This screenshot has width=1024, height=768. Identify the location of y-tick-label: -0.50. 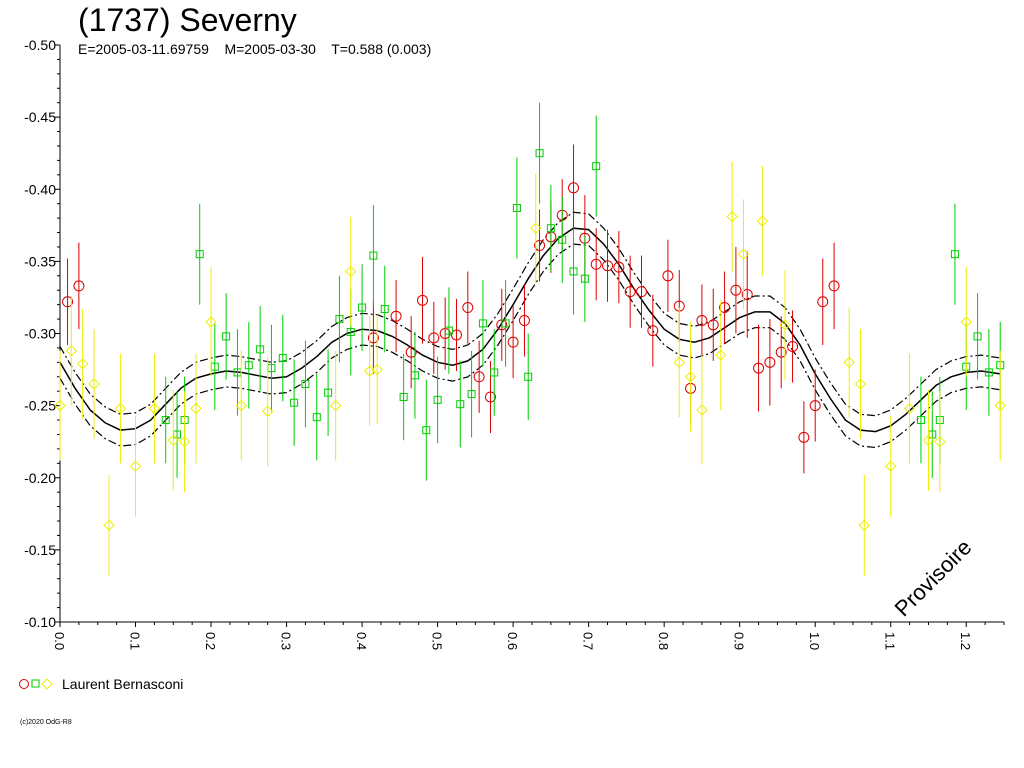
(40, 45).